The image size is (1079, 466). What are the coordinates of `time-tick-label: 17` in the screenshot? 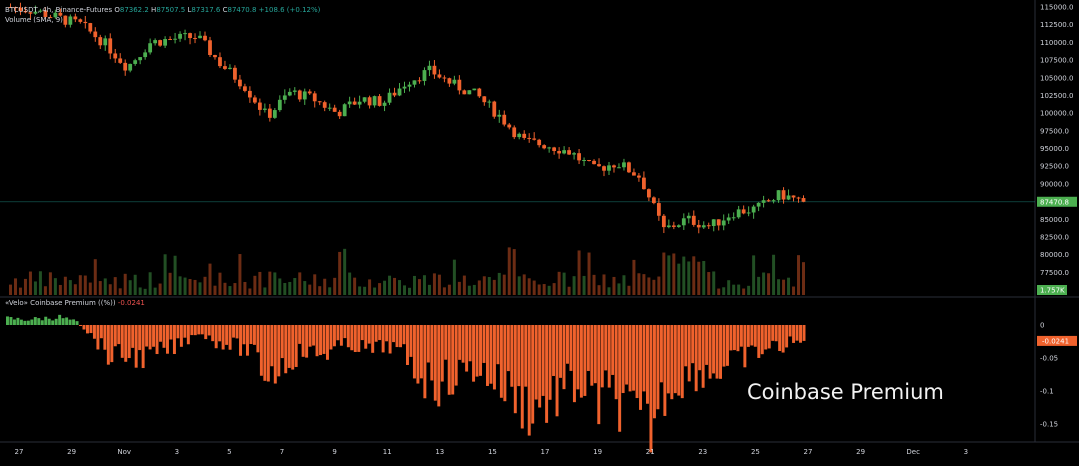 It's located at (545, 452).